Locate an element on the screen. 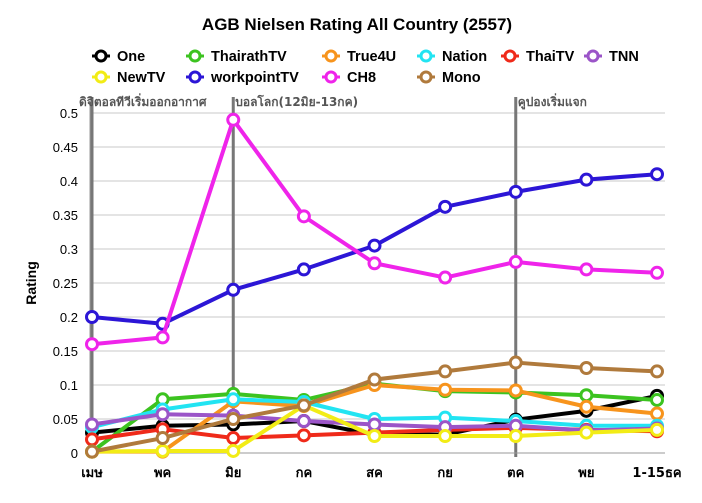  legend-item: Mono is located at coordinates (449, 78).